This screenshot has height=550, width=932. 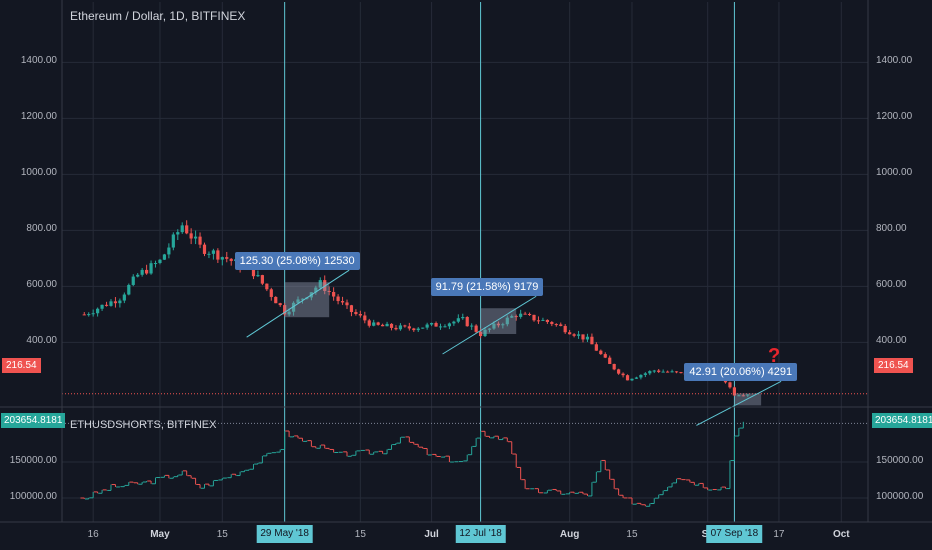 I want to click on measure-trend-line, so click(x=739, y=403).